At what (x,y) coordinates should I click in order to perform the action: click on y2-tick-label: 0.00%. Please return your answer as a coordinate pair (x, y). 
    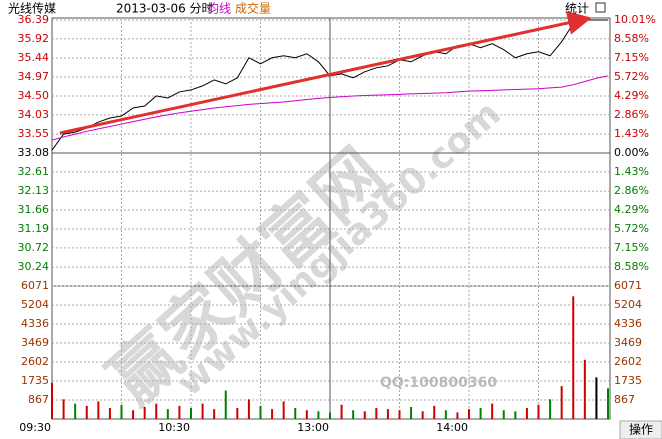
    Looking at the image, I should click on (631, 152).